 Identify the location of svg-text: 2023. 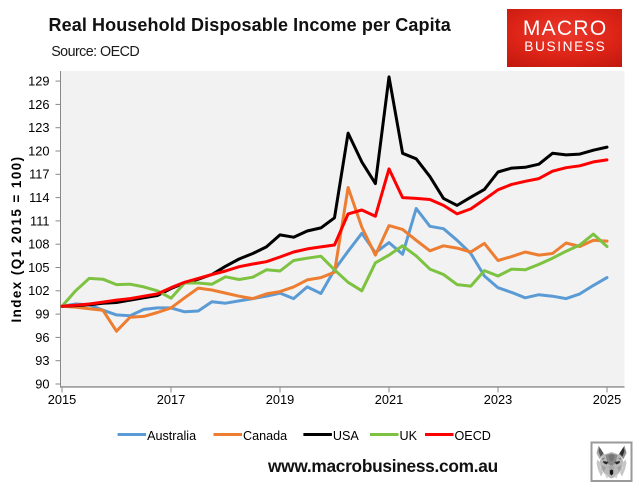
(498, 399).